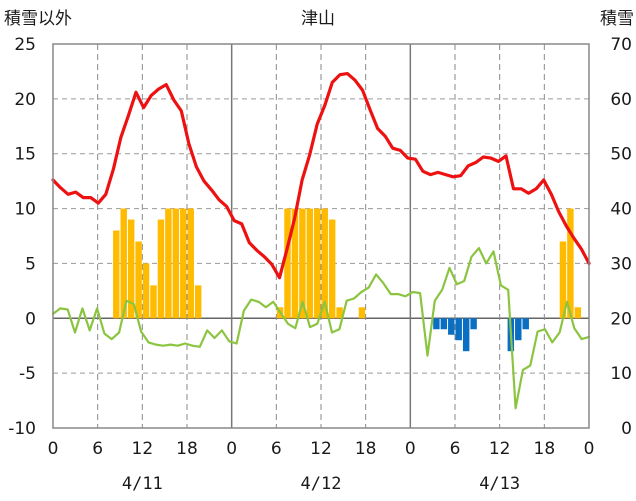 Image resolution: width=636 pixels, height=501 pixels. Describe the element at coordinates (621, 264) in the screenshot. I see `right-tick-label: 30` at that location.